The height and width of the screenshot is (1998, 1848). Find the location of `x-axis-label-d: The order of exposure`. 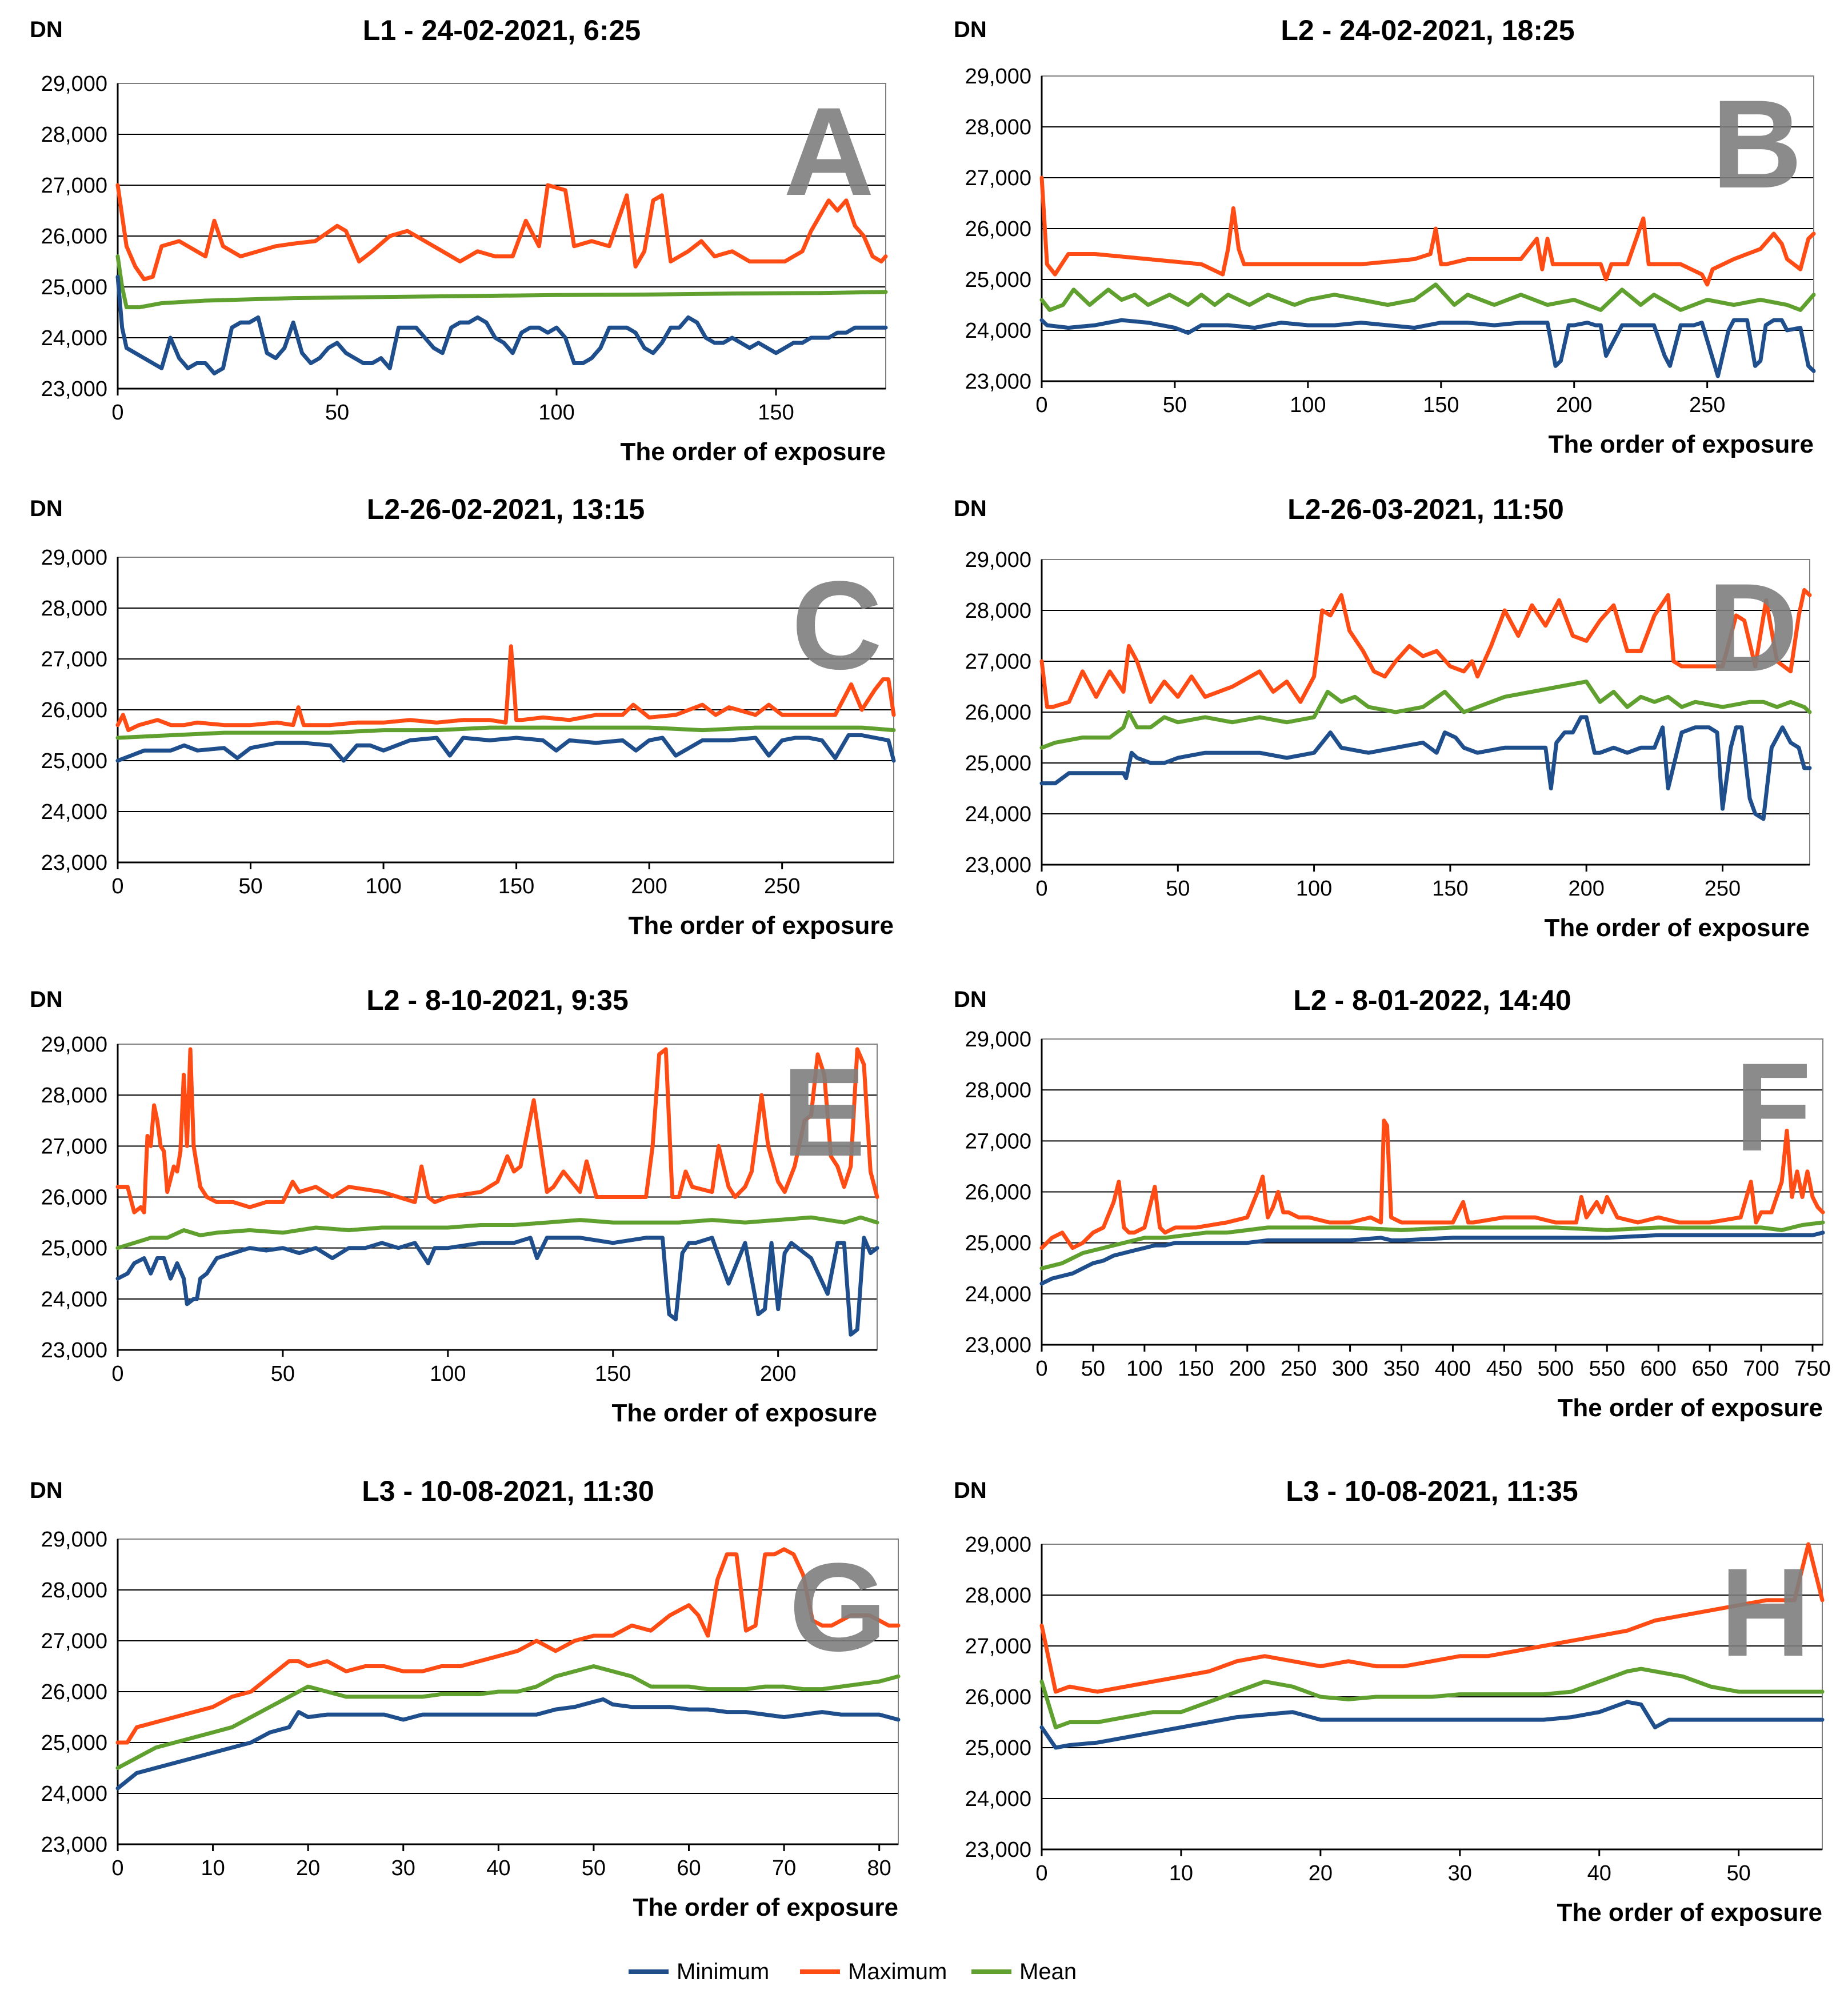

x-axis-label-d: The order of exposure is located at coordinates (1677, 928).